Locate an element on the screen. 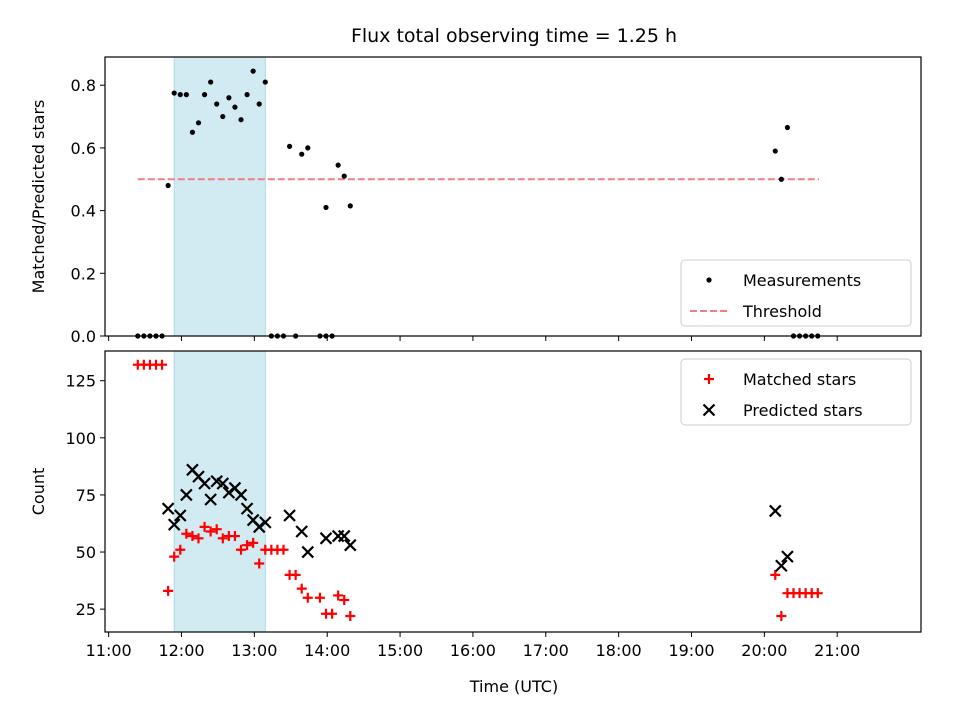  x-tick-label: 12:00 is located at coordinates (181, 650).